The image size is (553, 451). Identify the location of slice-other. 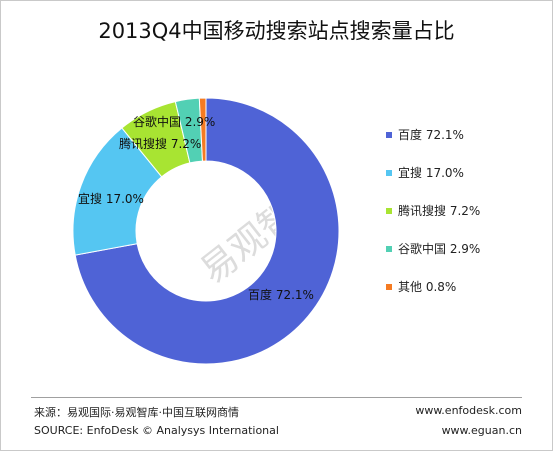
(202, 129).